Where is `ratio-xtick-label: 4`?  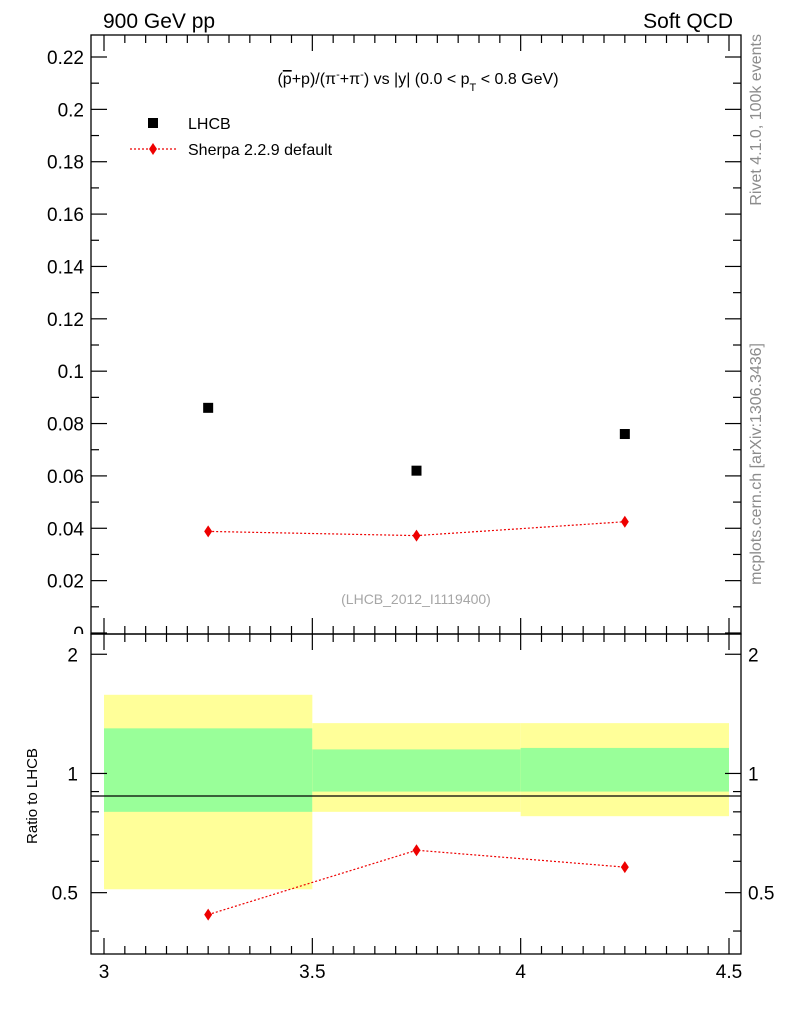 ratio-xtick-label: 4 is located at coordinates (520, 972).